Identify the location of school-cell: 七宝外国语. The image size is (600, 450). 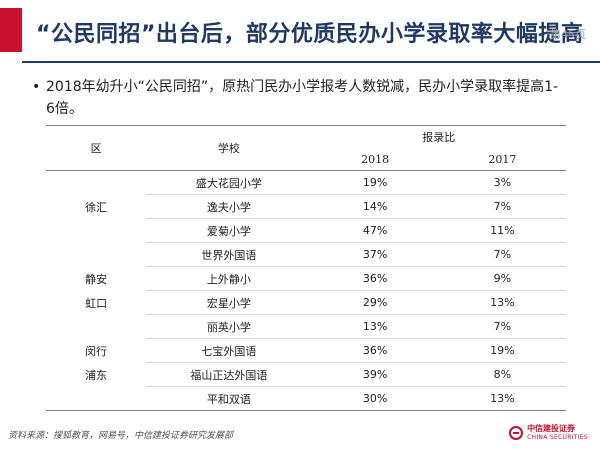
(229, 350).